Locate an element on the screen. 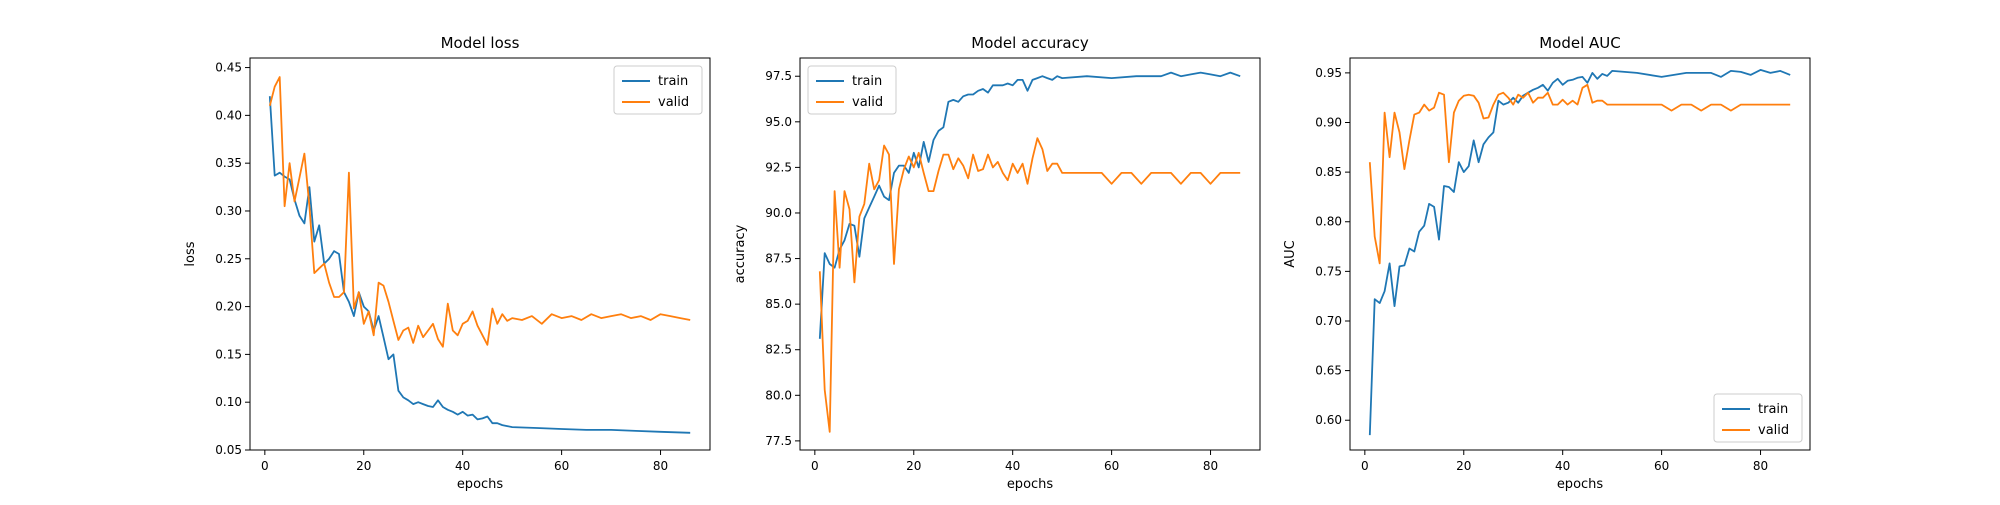 This screenshot has height=505, width=2000. y-tick-label: 0.45 is located at coordinates (228, 68).